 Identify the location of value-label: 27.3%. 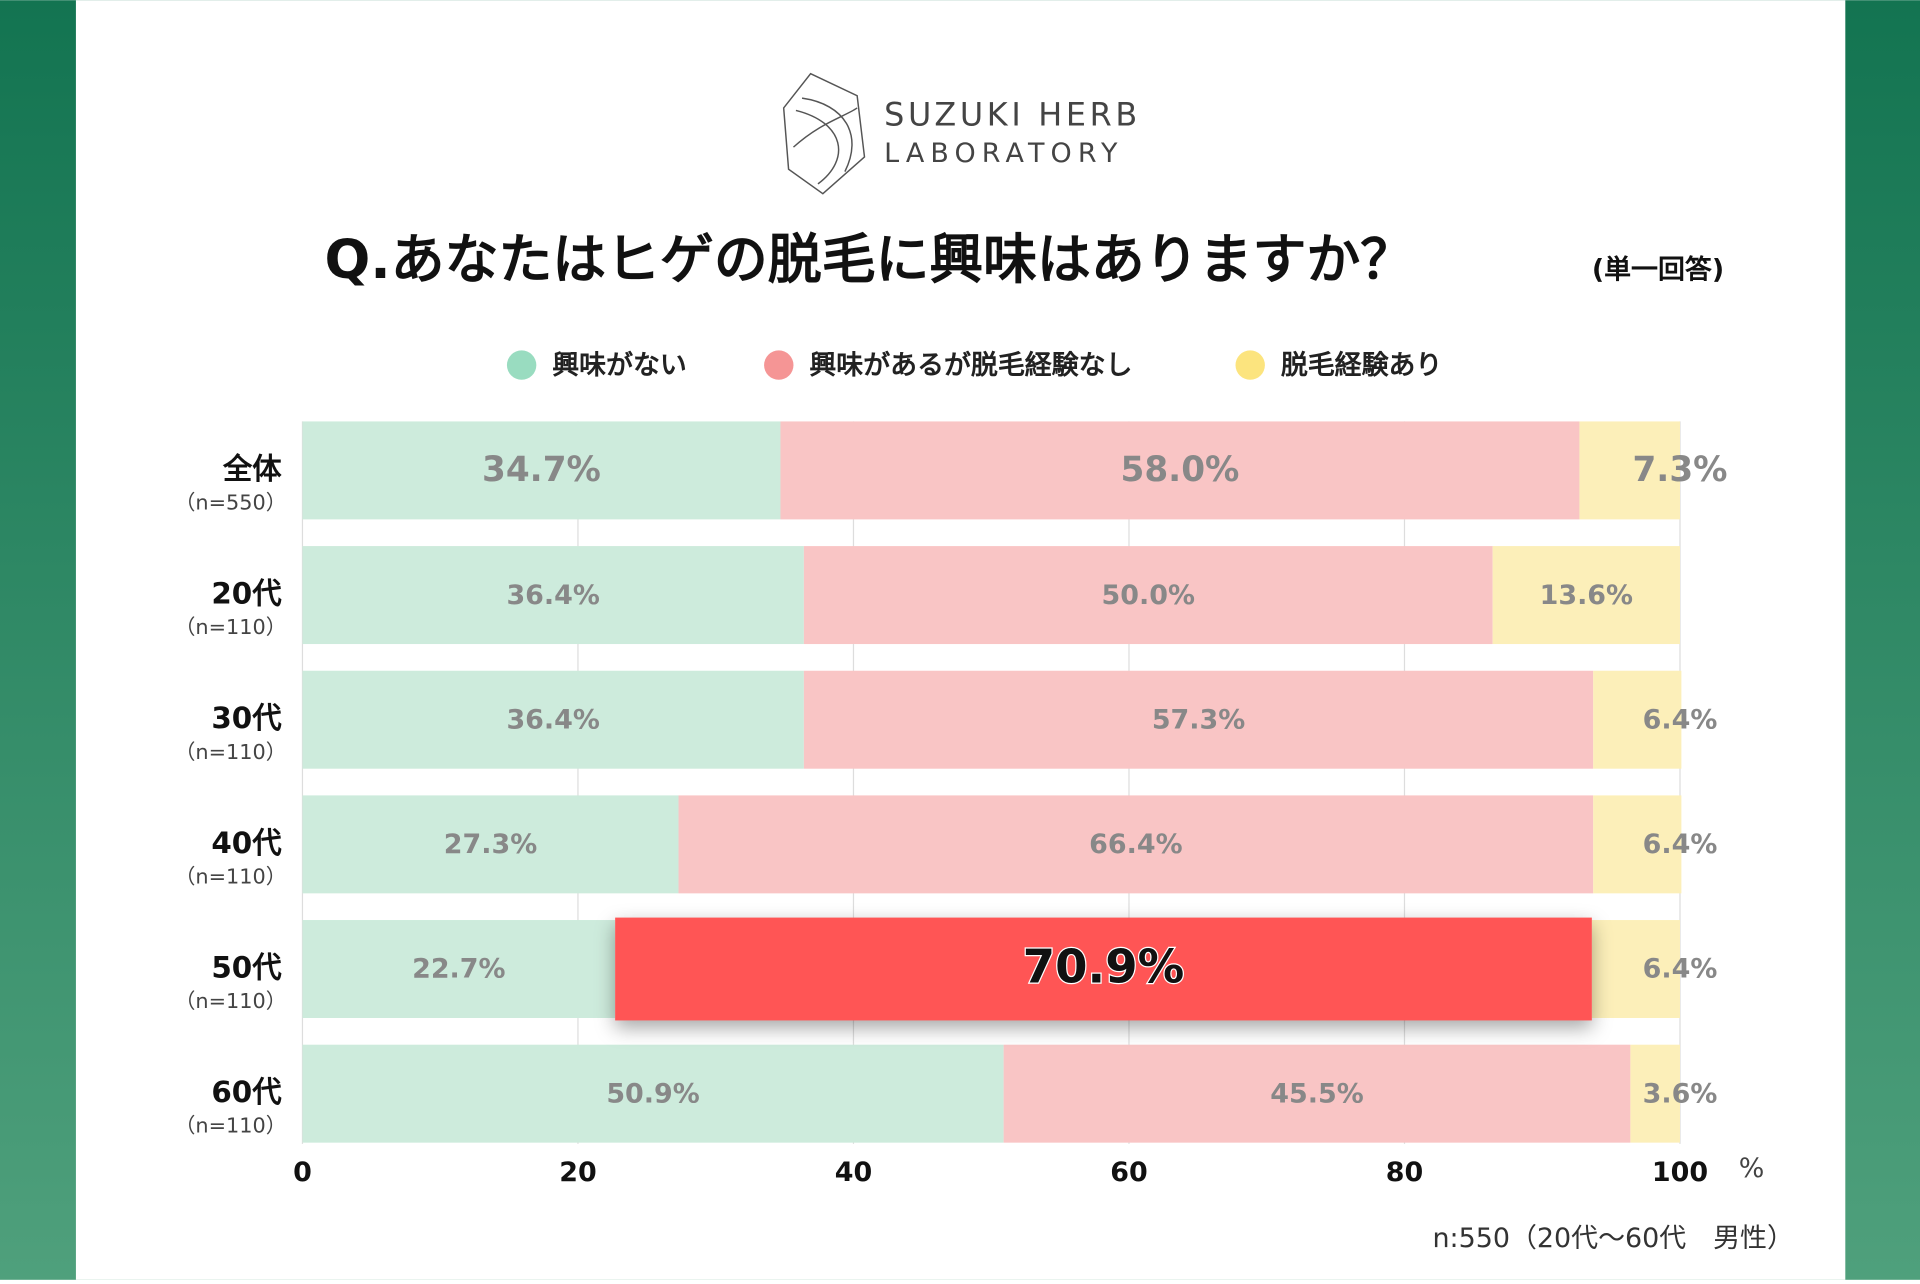
(490, 844).